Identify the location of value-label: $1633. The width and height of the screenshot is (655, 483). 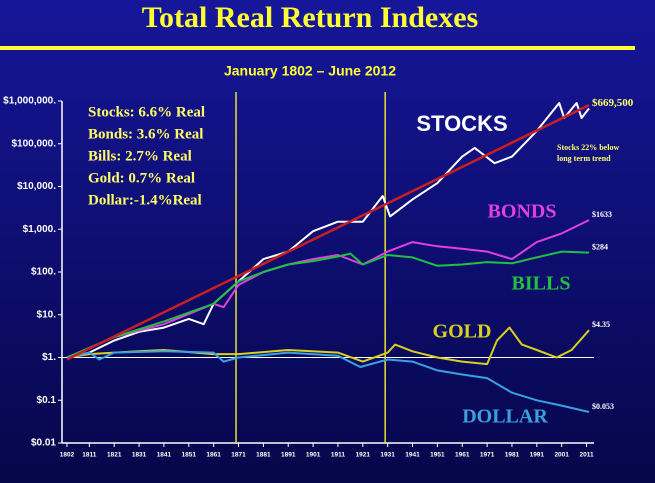
(602, 214).